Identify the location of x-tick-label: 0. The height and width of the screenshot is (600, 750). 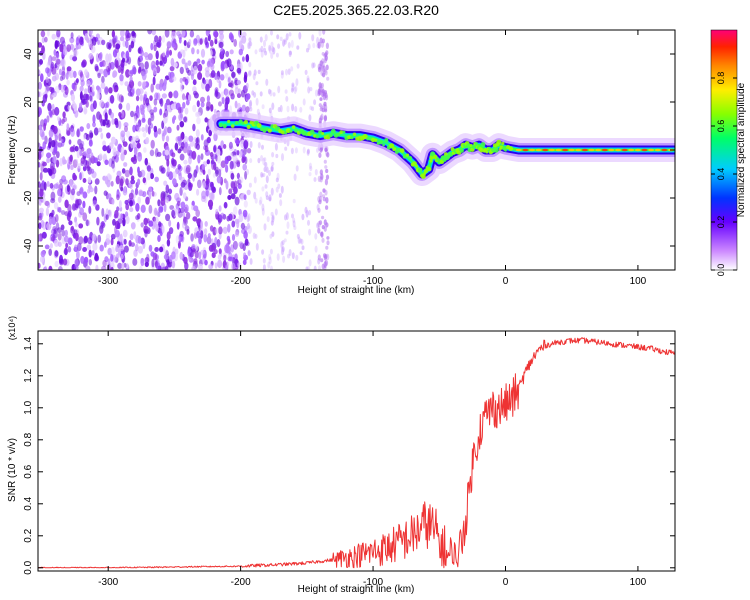
(506, 281).